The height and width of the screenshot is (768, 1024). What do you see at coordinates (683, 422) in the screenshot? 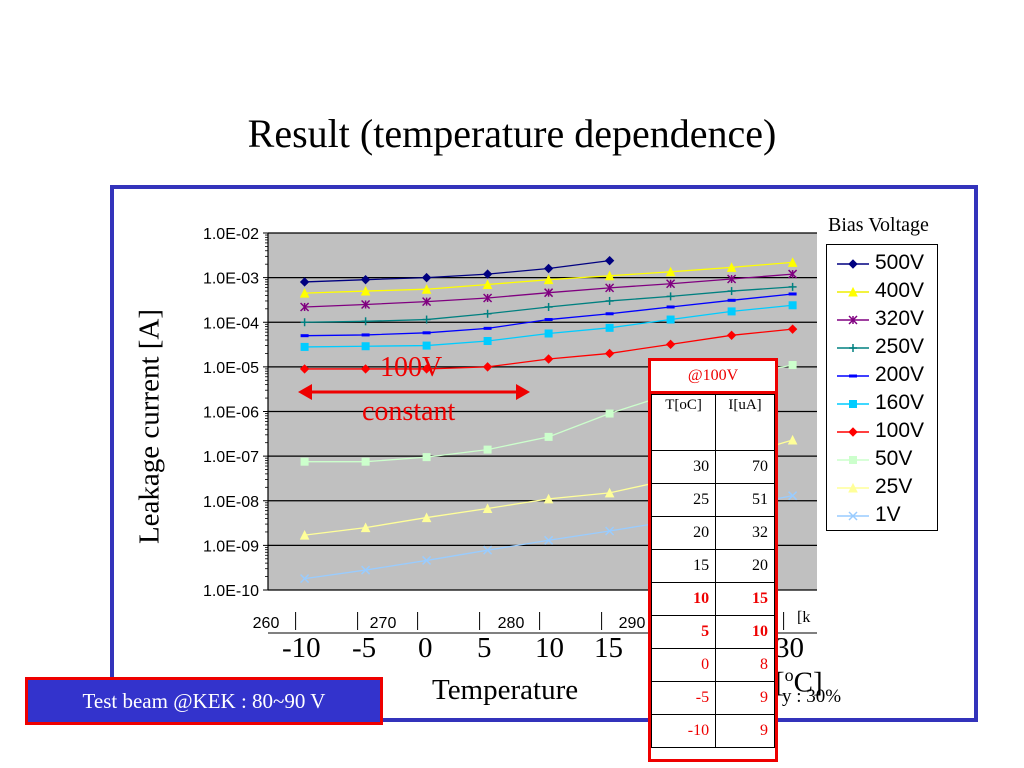
I see `table-header-temperature: T[oC]` at bounding box center [683, 422].